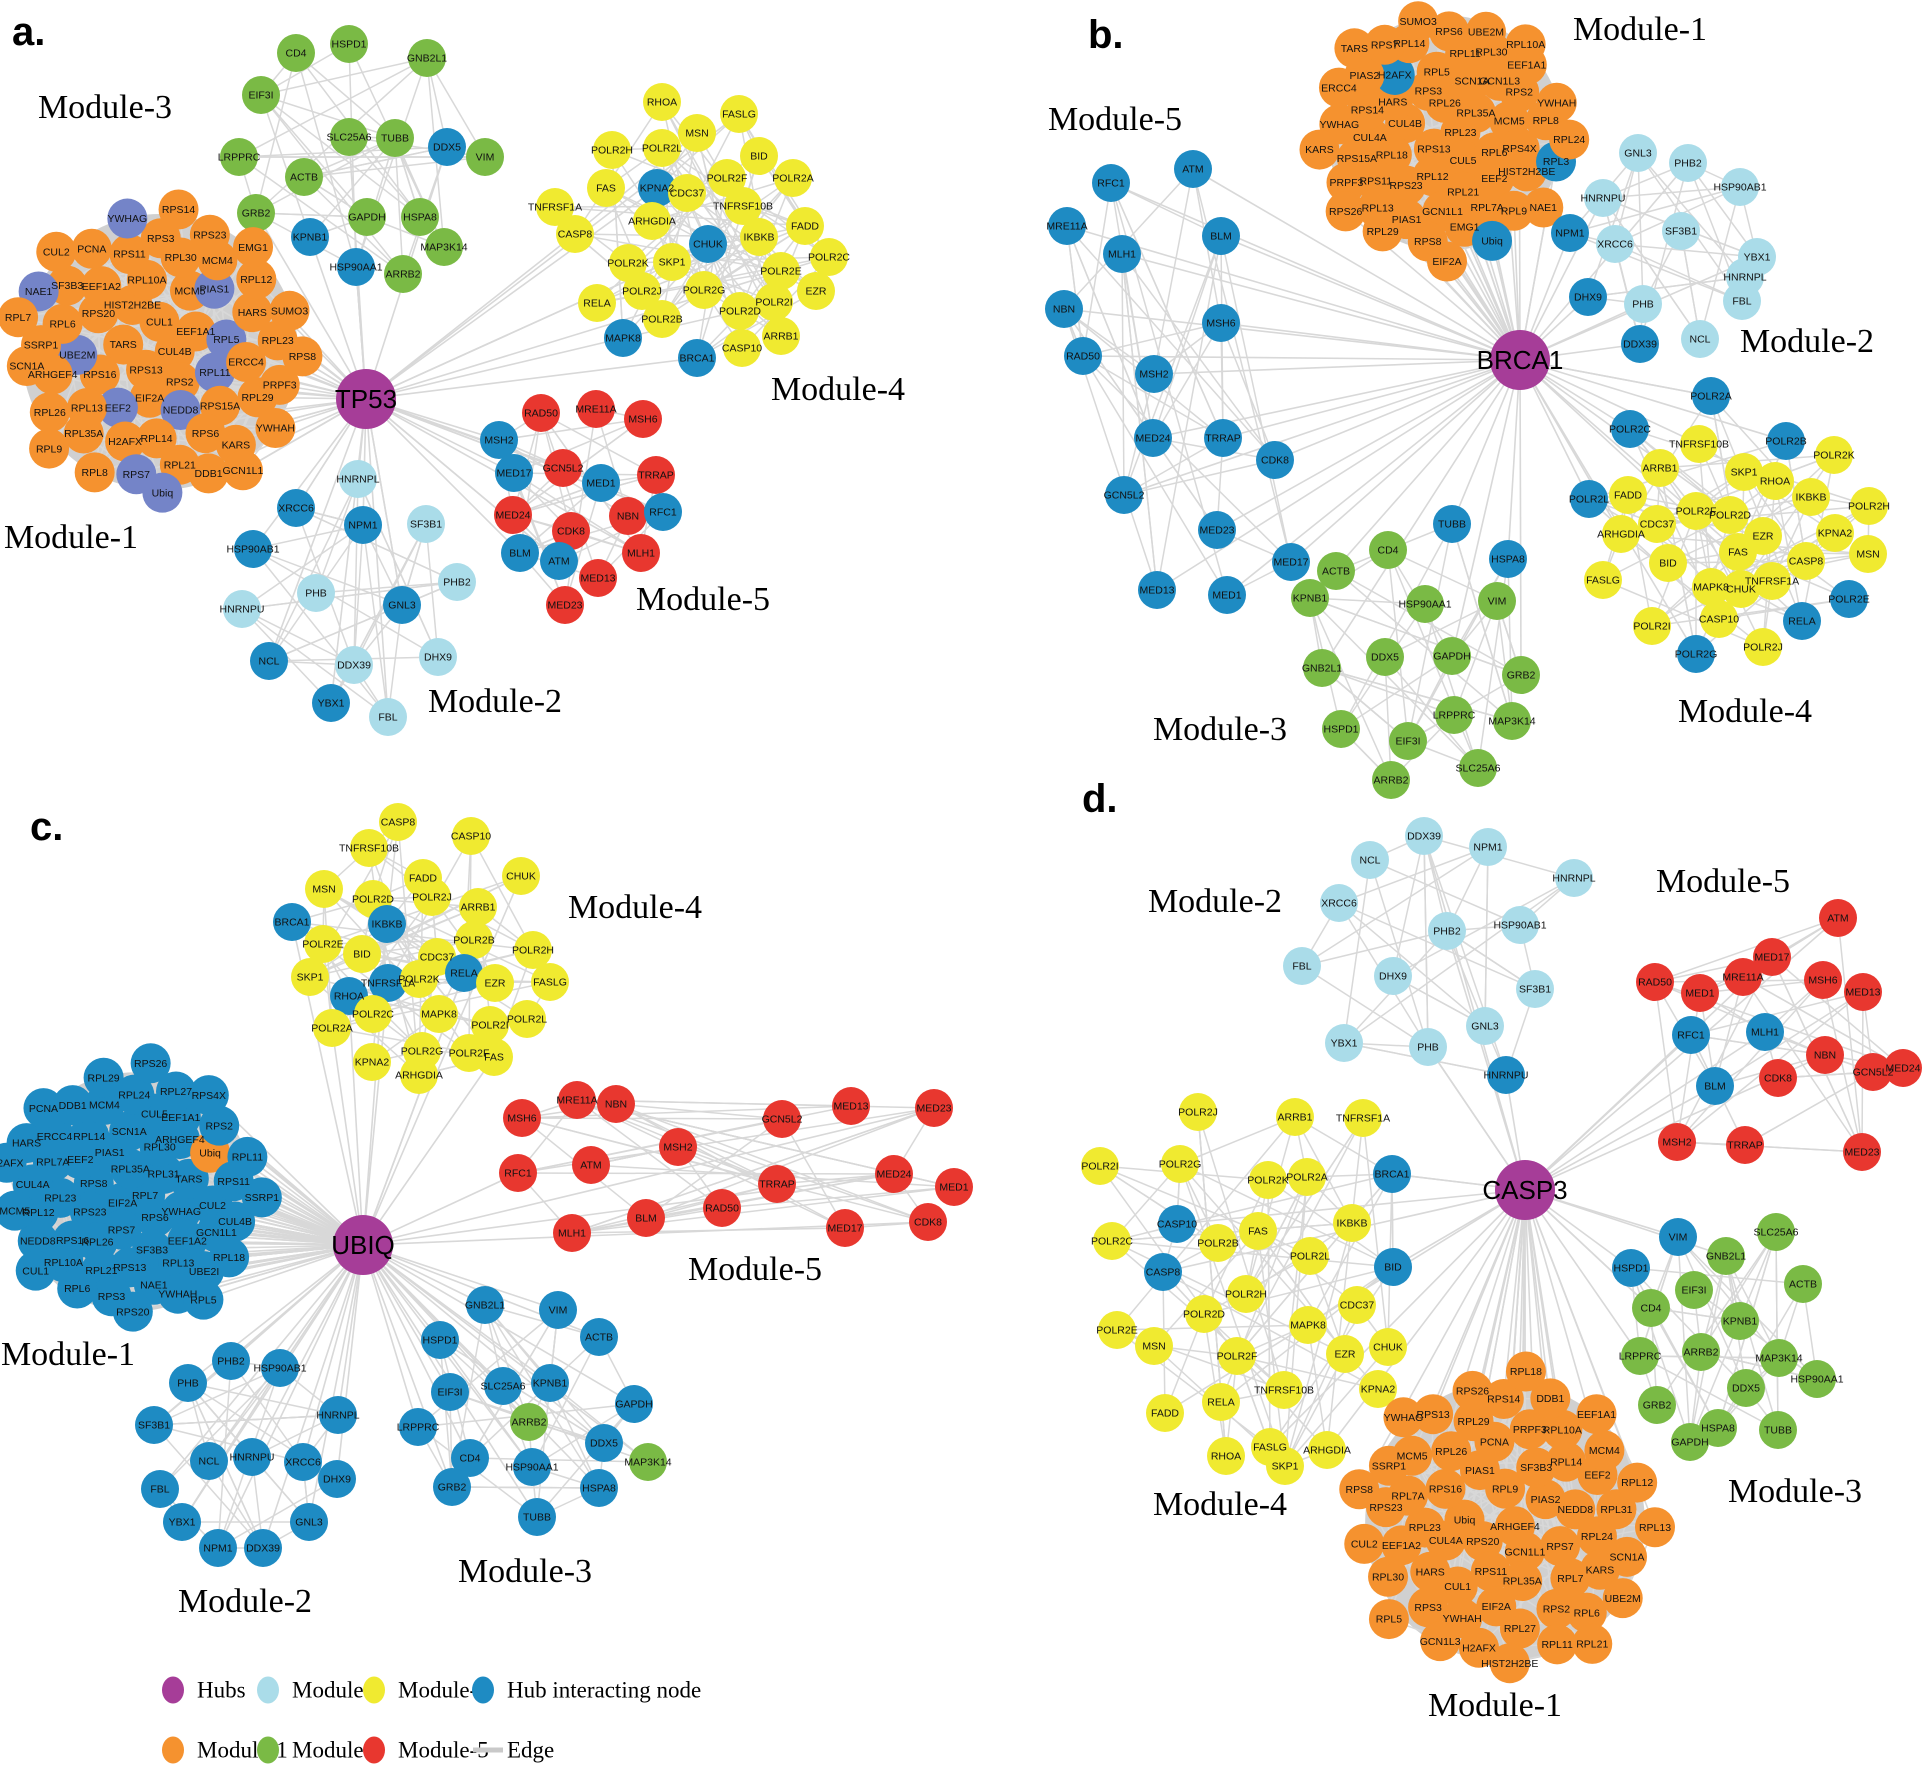 This screenshot has height=1775, width=1923. What do you see at coordinates (697, 358) in the screenshot?
I see `node-BRCA1` at bounding box center [697, 358].